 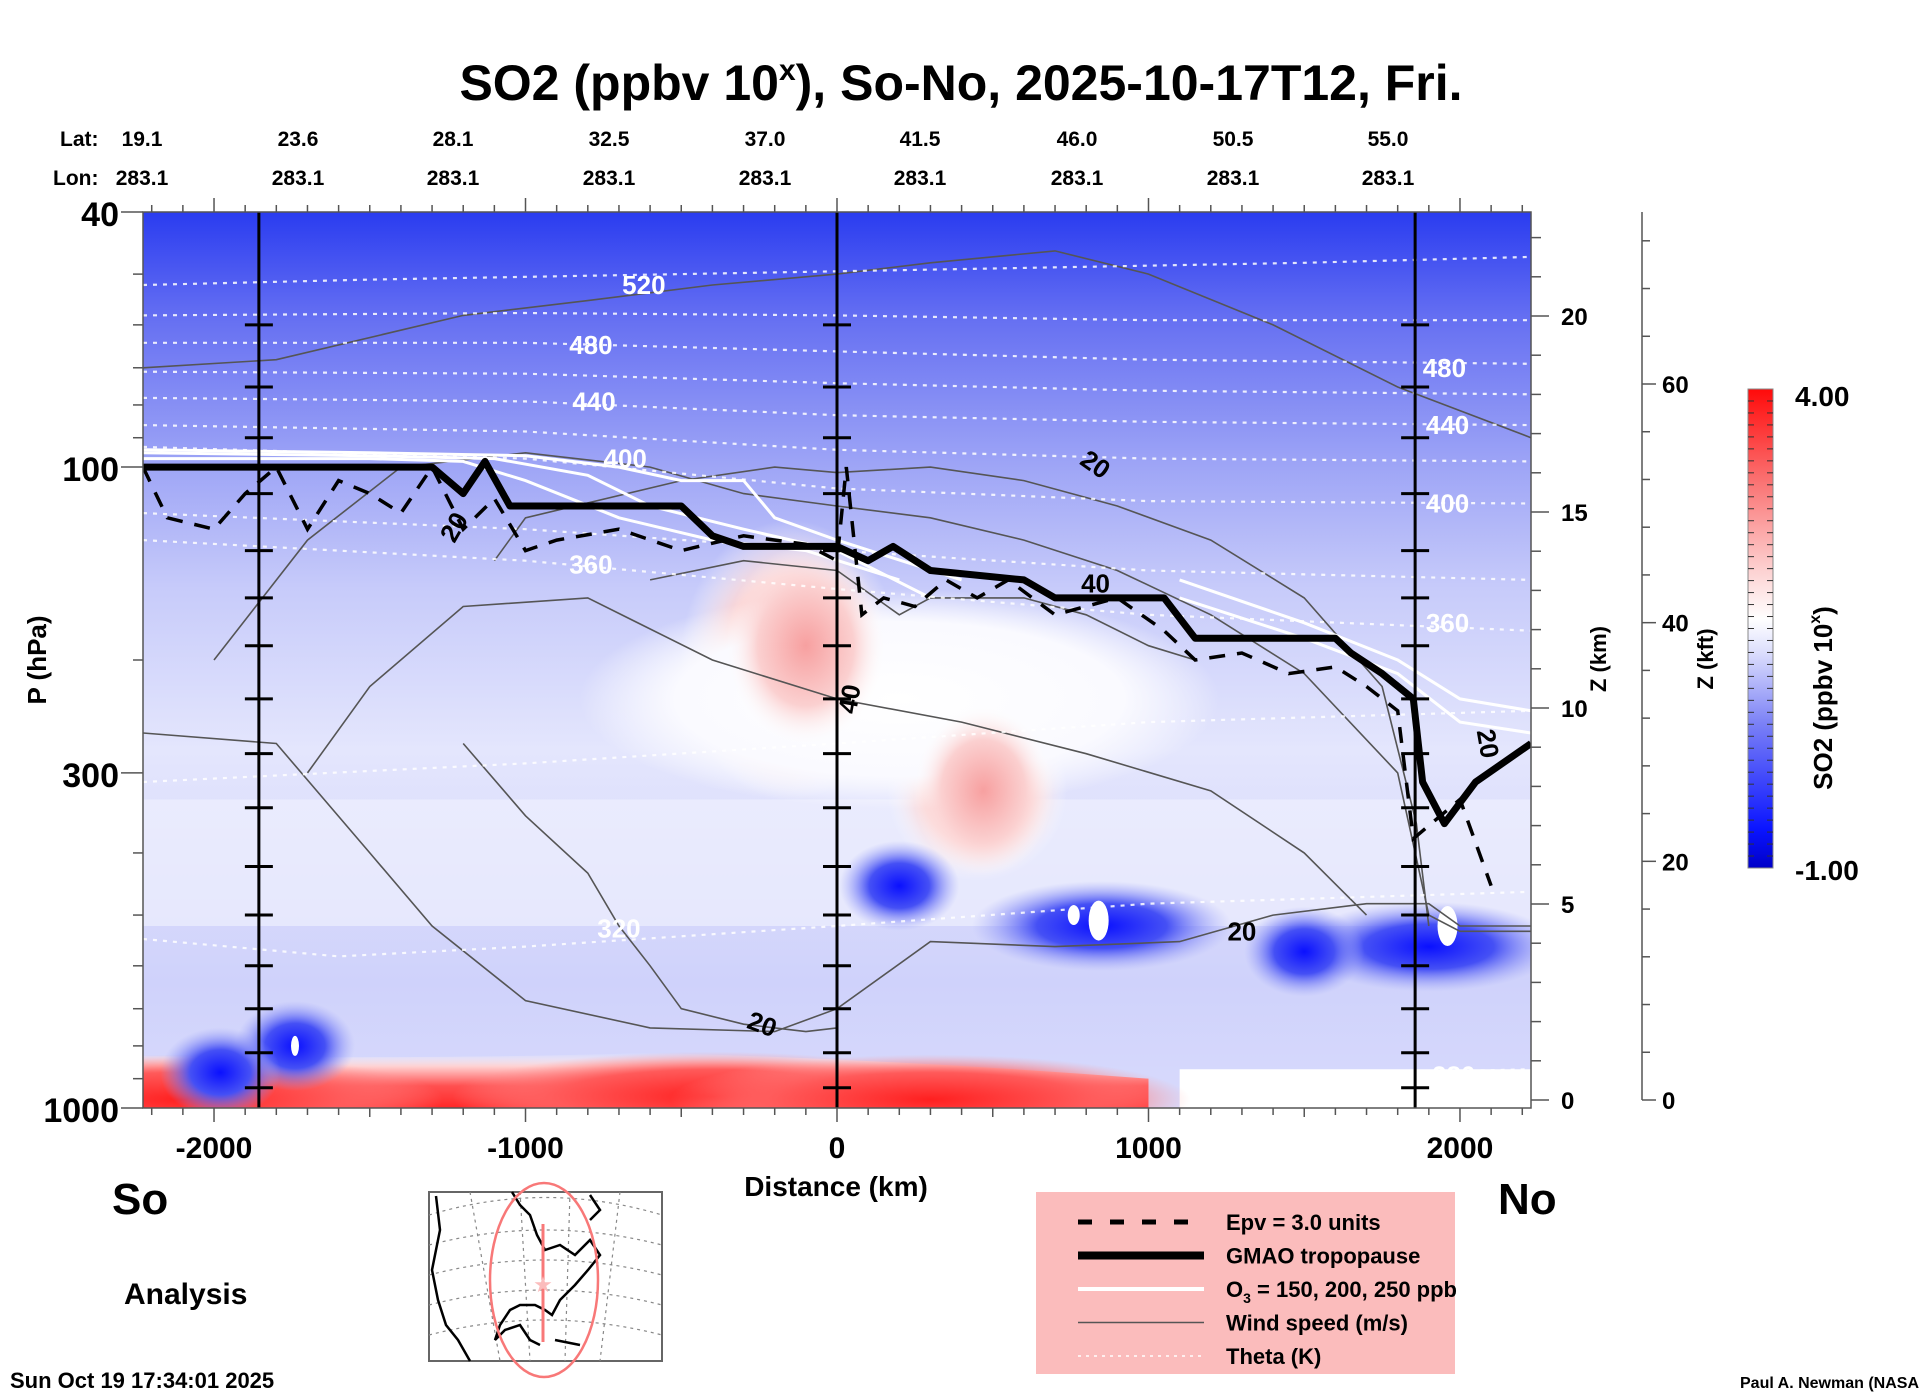 What do you see at coordinates (298, 139) in the screenshot?
I see `lat-value: 23.6` at bounding box center [298, 139].